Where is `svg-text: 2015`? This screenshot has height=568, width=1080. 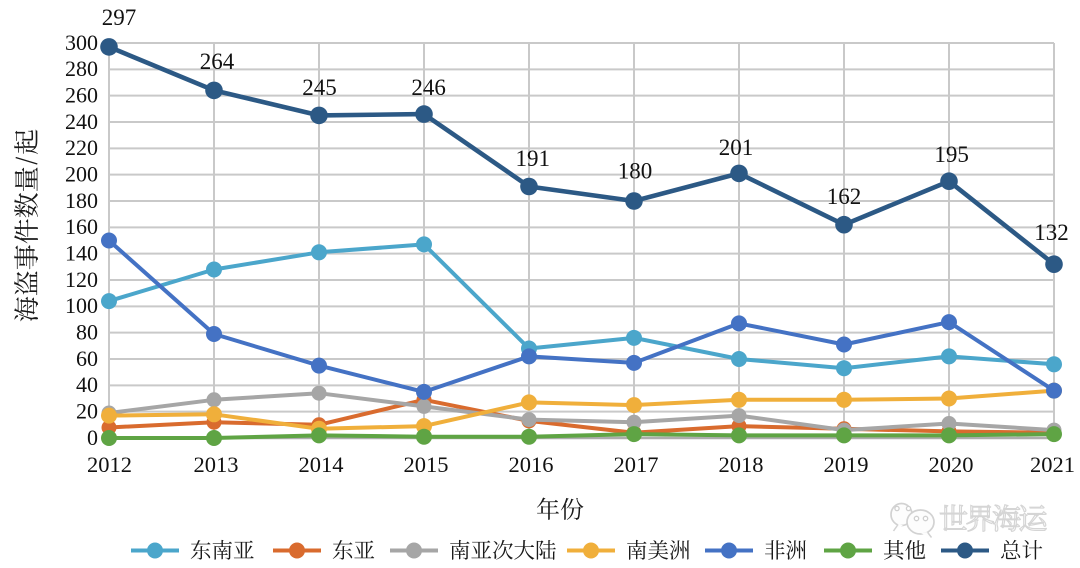
svg-text: 2015 is located at coordinates (426, 464).